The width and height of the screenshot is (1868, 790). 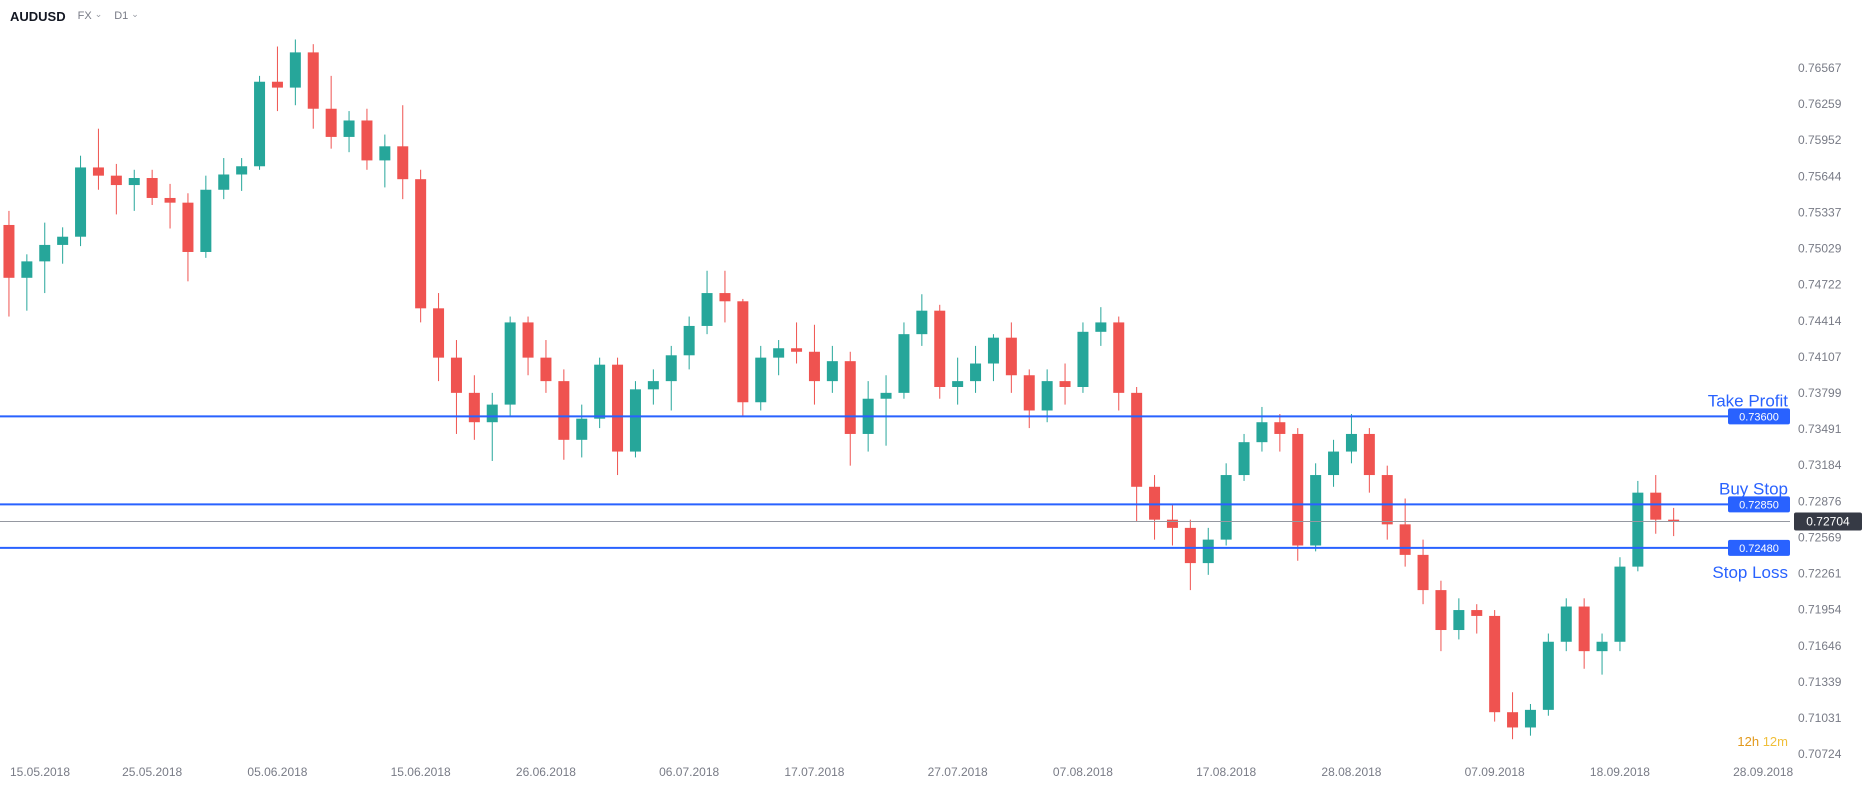 I want to click on price-axis-label: 0.75029, so click(x=1820, y=249).